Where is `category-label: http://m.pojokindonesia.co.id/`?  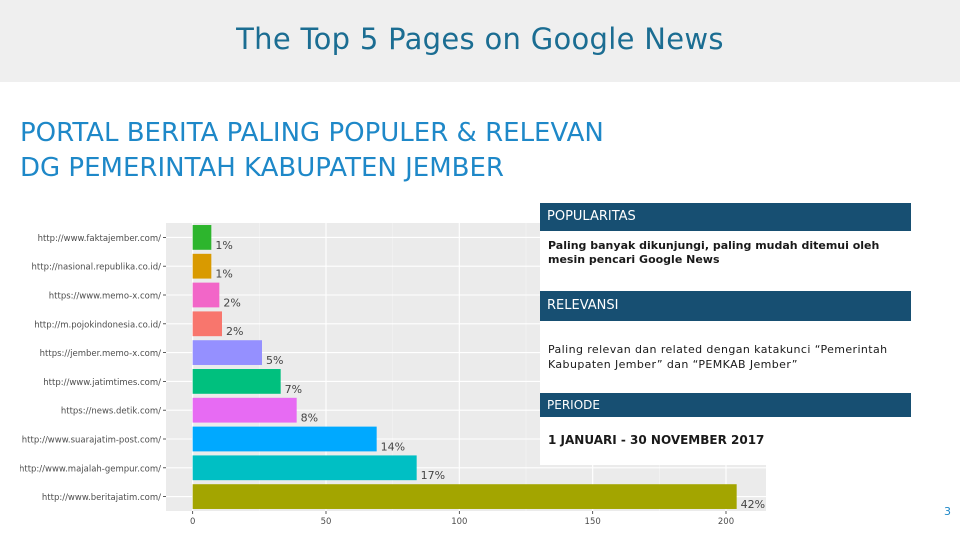 category-label: http://m.pojokindonesia.co.id/ is located at coordinates (97, 325).